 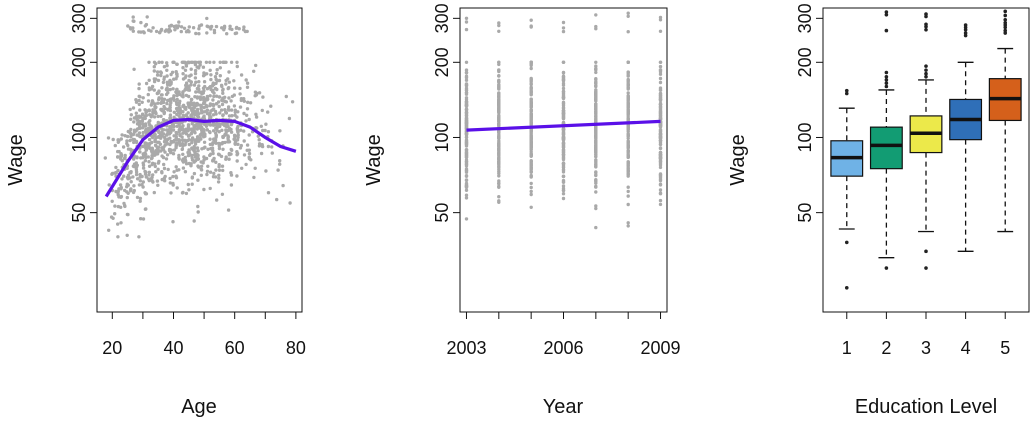 What do you see at coordinates (926, 70) in the screenshot?
I see `box-outlier` at bounding box center [926, 70].